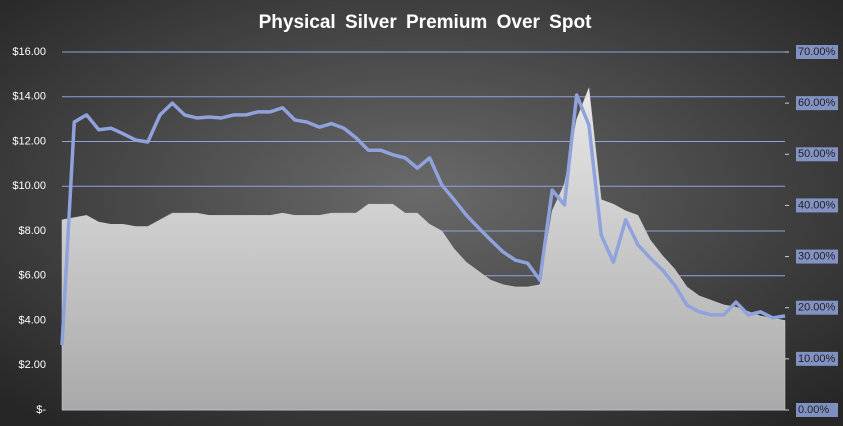 The image size is (843, 426). I want to click on y-tick-label: $8.00, so click(32, 231).